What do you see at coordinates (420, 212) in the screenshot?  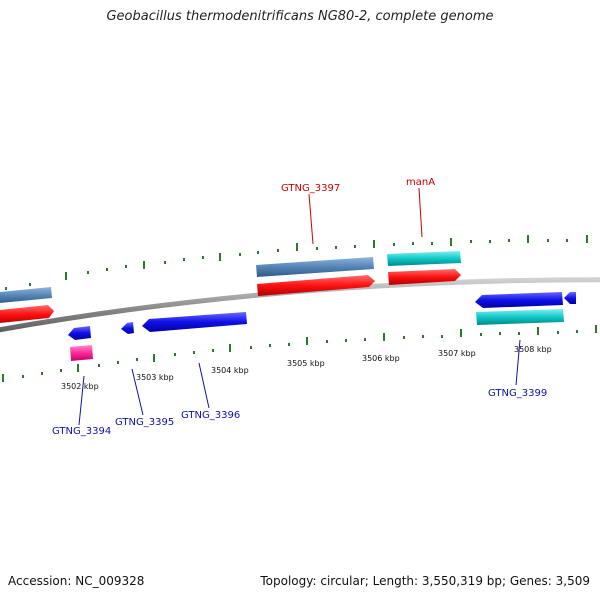 I see `leader-line-mana` at bounding box center [420, 212].